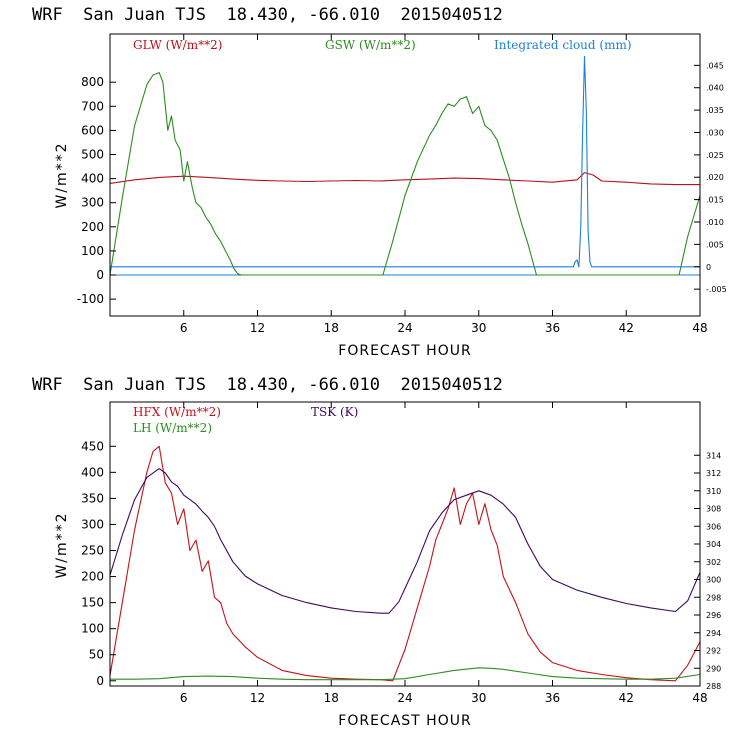 The image size is (740, 740). Describe the element at coordinates (177, 412) in the screenshot. I see `legend-hfx: HFX (W/m**2)` at that location.